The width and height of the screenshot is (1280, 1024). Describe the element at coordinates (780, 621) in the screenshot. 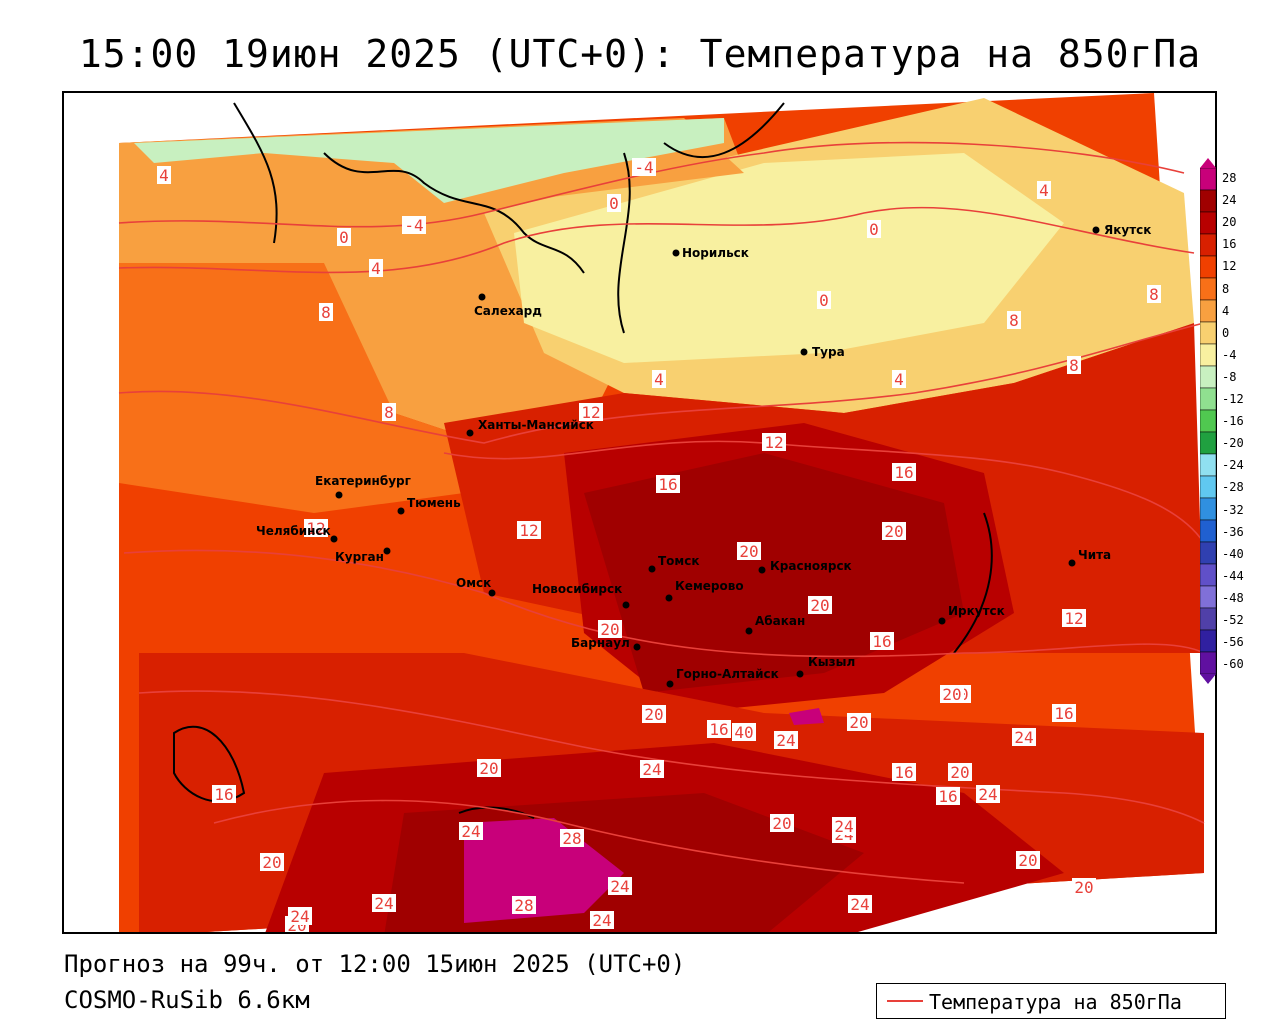

I see `city-label: Абакан` at that location.